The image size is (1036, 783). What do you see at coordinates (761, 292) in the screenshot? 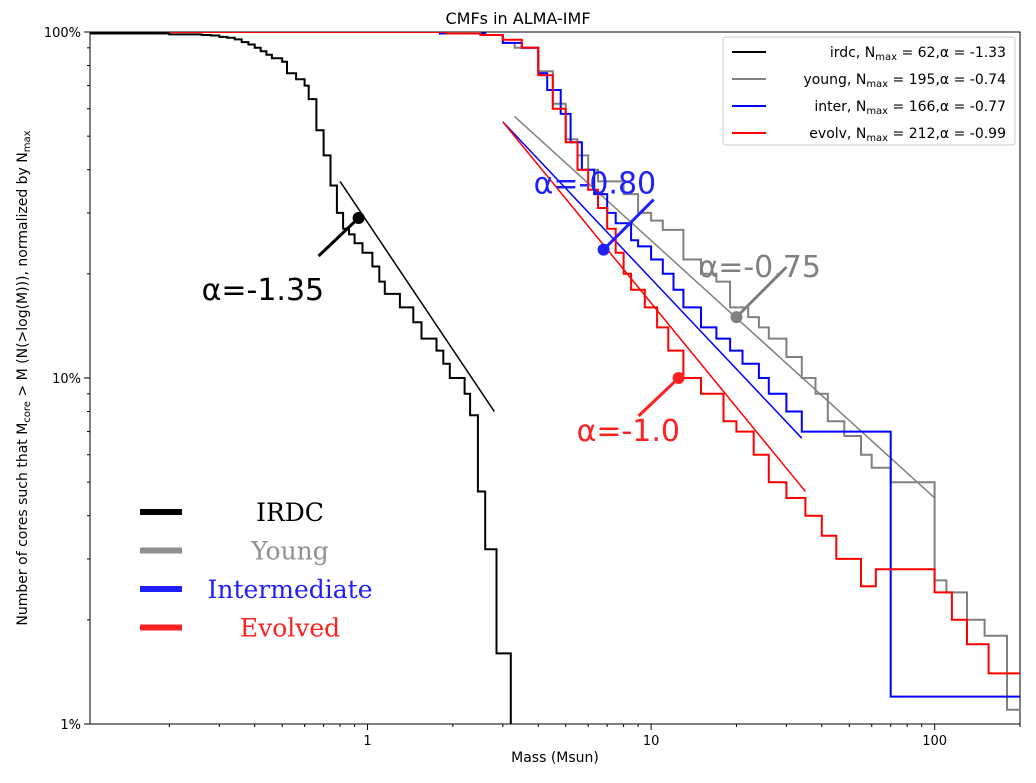
I see `young-alpha-arrow` at bounding box center [761, 292].